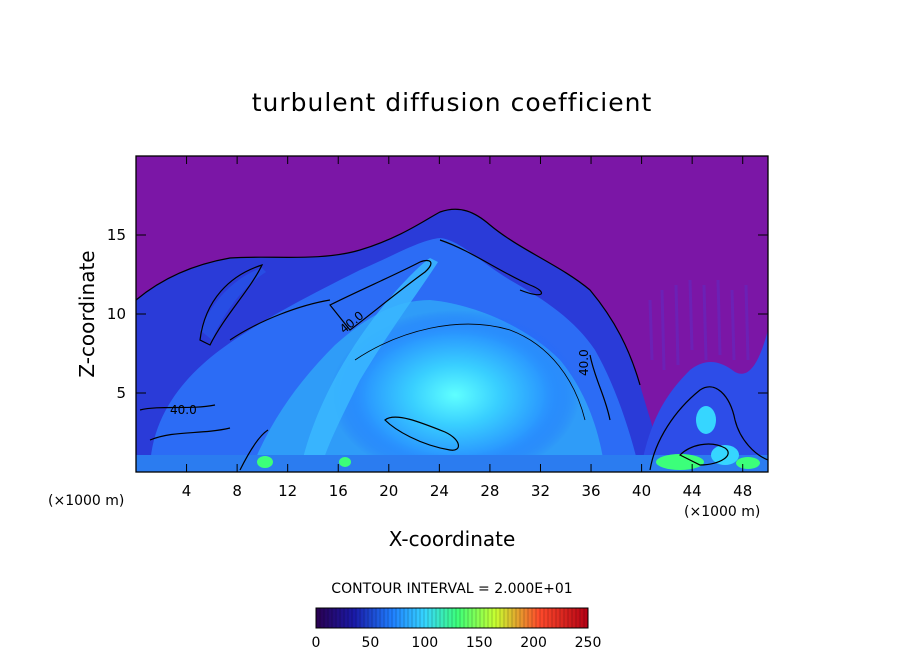 The height and width of the screenshot is (654, 904). What do you see at coordinates (116, 314) in the screenshot?
I see `y-tick-label: 10` at bounding box center [116, 314].